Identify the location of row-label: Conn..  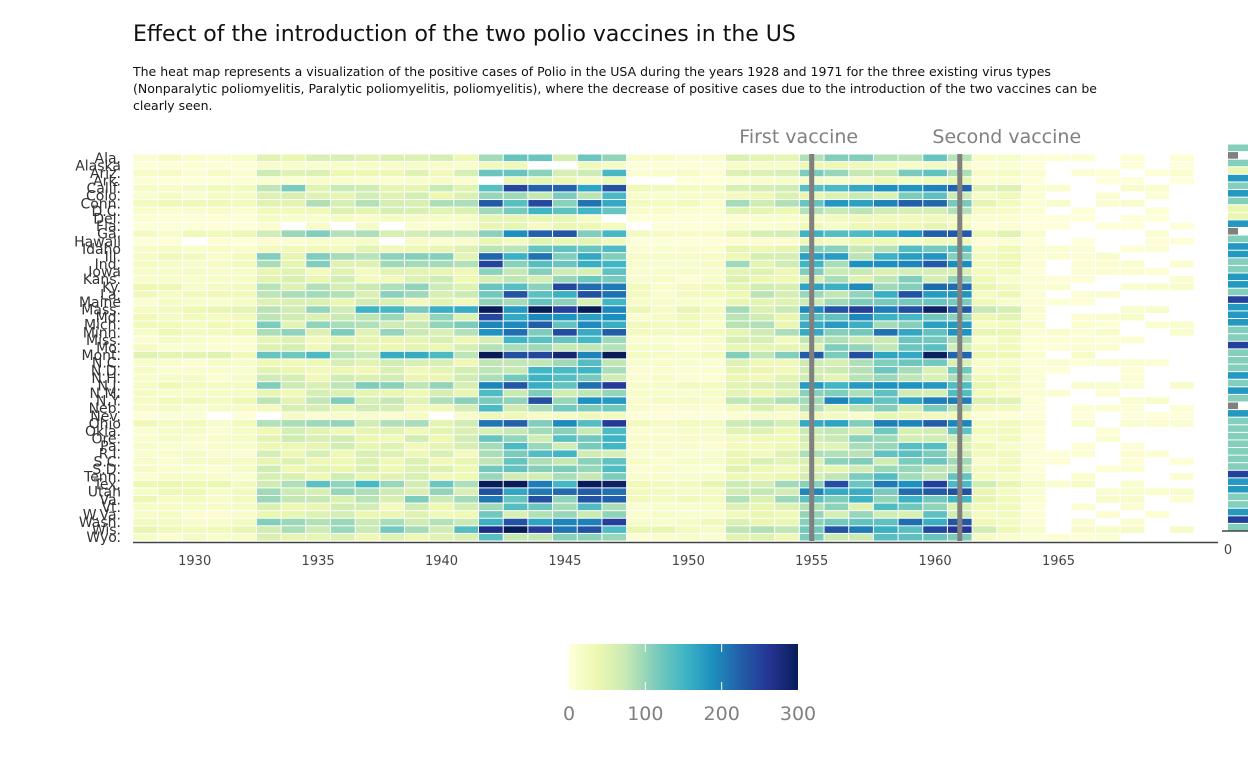
(100, 204).